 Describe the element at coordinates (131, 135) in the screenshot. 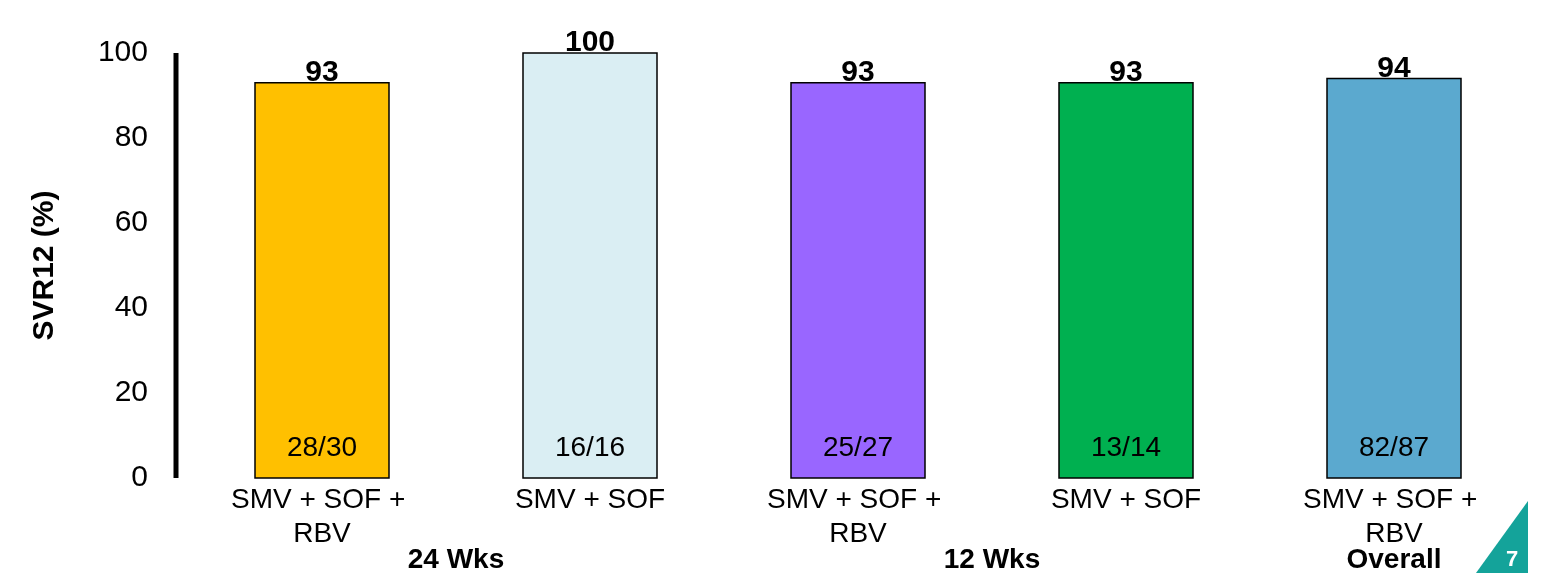

I see `y-tick-label: 80` at that location.